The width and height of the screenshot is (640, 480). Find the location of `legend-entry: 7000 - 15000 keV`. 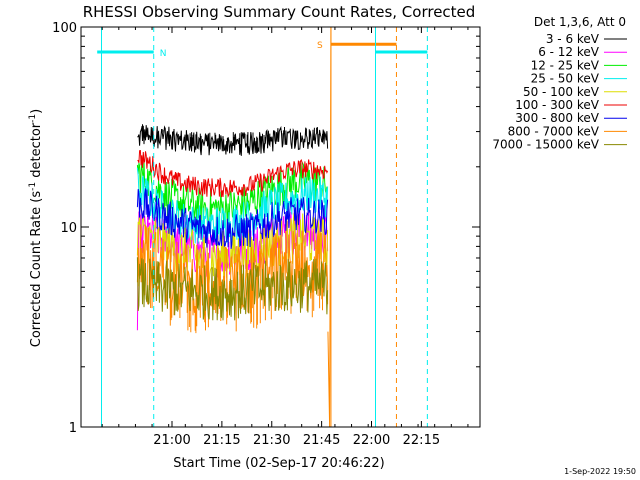

legend-entry: 7000 - 15000 keV is located at coordinates (559, 145).